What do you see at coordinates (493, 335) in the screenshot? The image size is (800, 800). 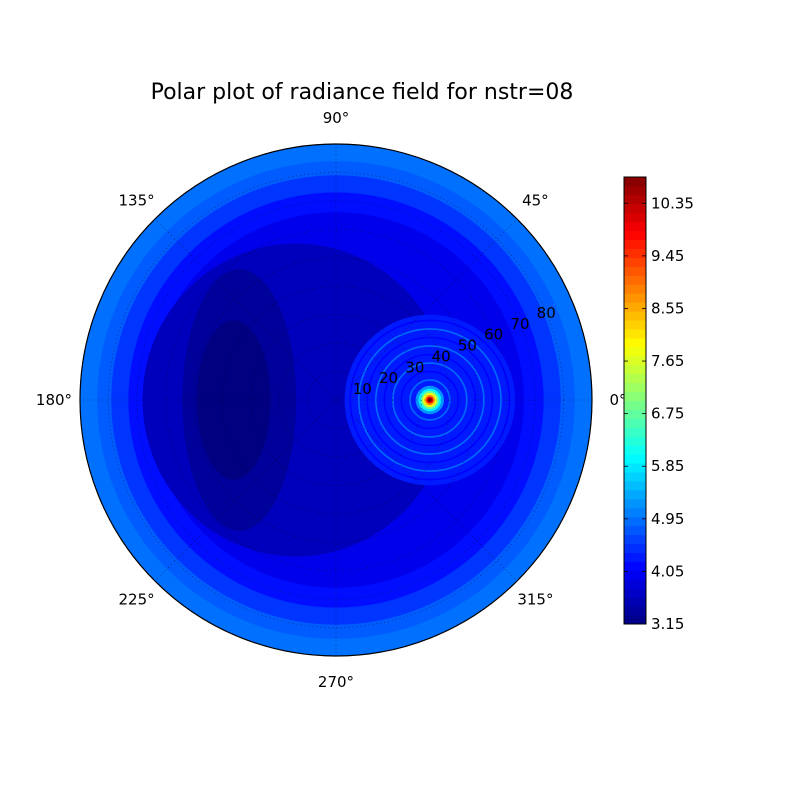 I see `radial-tick-label: 60` at bounding box center [493, 335].